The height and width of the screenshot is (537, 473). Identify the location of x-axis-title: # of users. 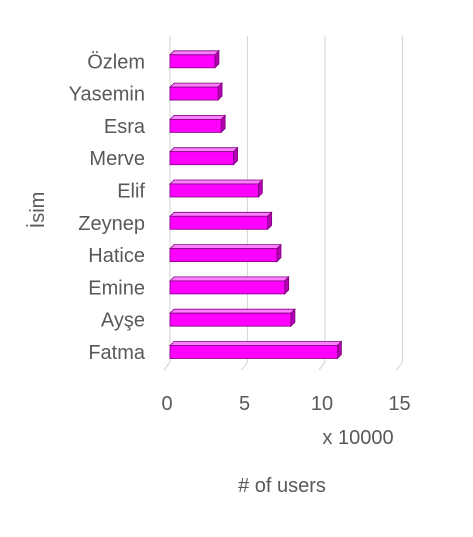
(282, 486).